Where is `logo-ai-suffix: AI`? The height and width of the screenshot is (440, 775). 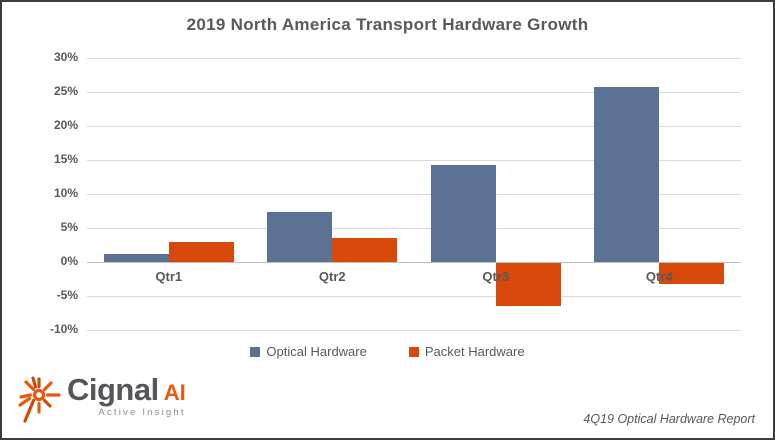 logo-ai-suffix: AI is located at coordinates (174, 392).